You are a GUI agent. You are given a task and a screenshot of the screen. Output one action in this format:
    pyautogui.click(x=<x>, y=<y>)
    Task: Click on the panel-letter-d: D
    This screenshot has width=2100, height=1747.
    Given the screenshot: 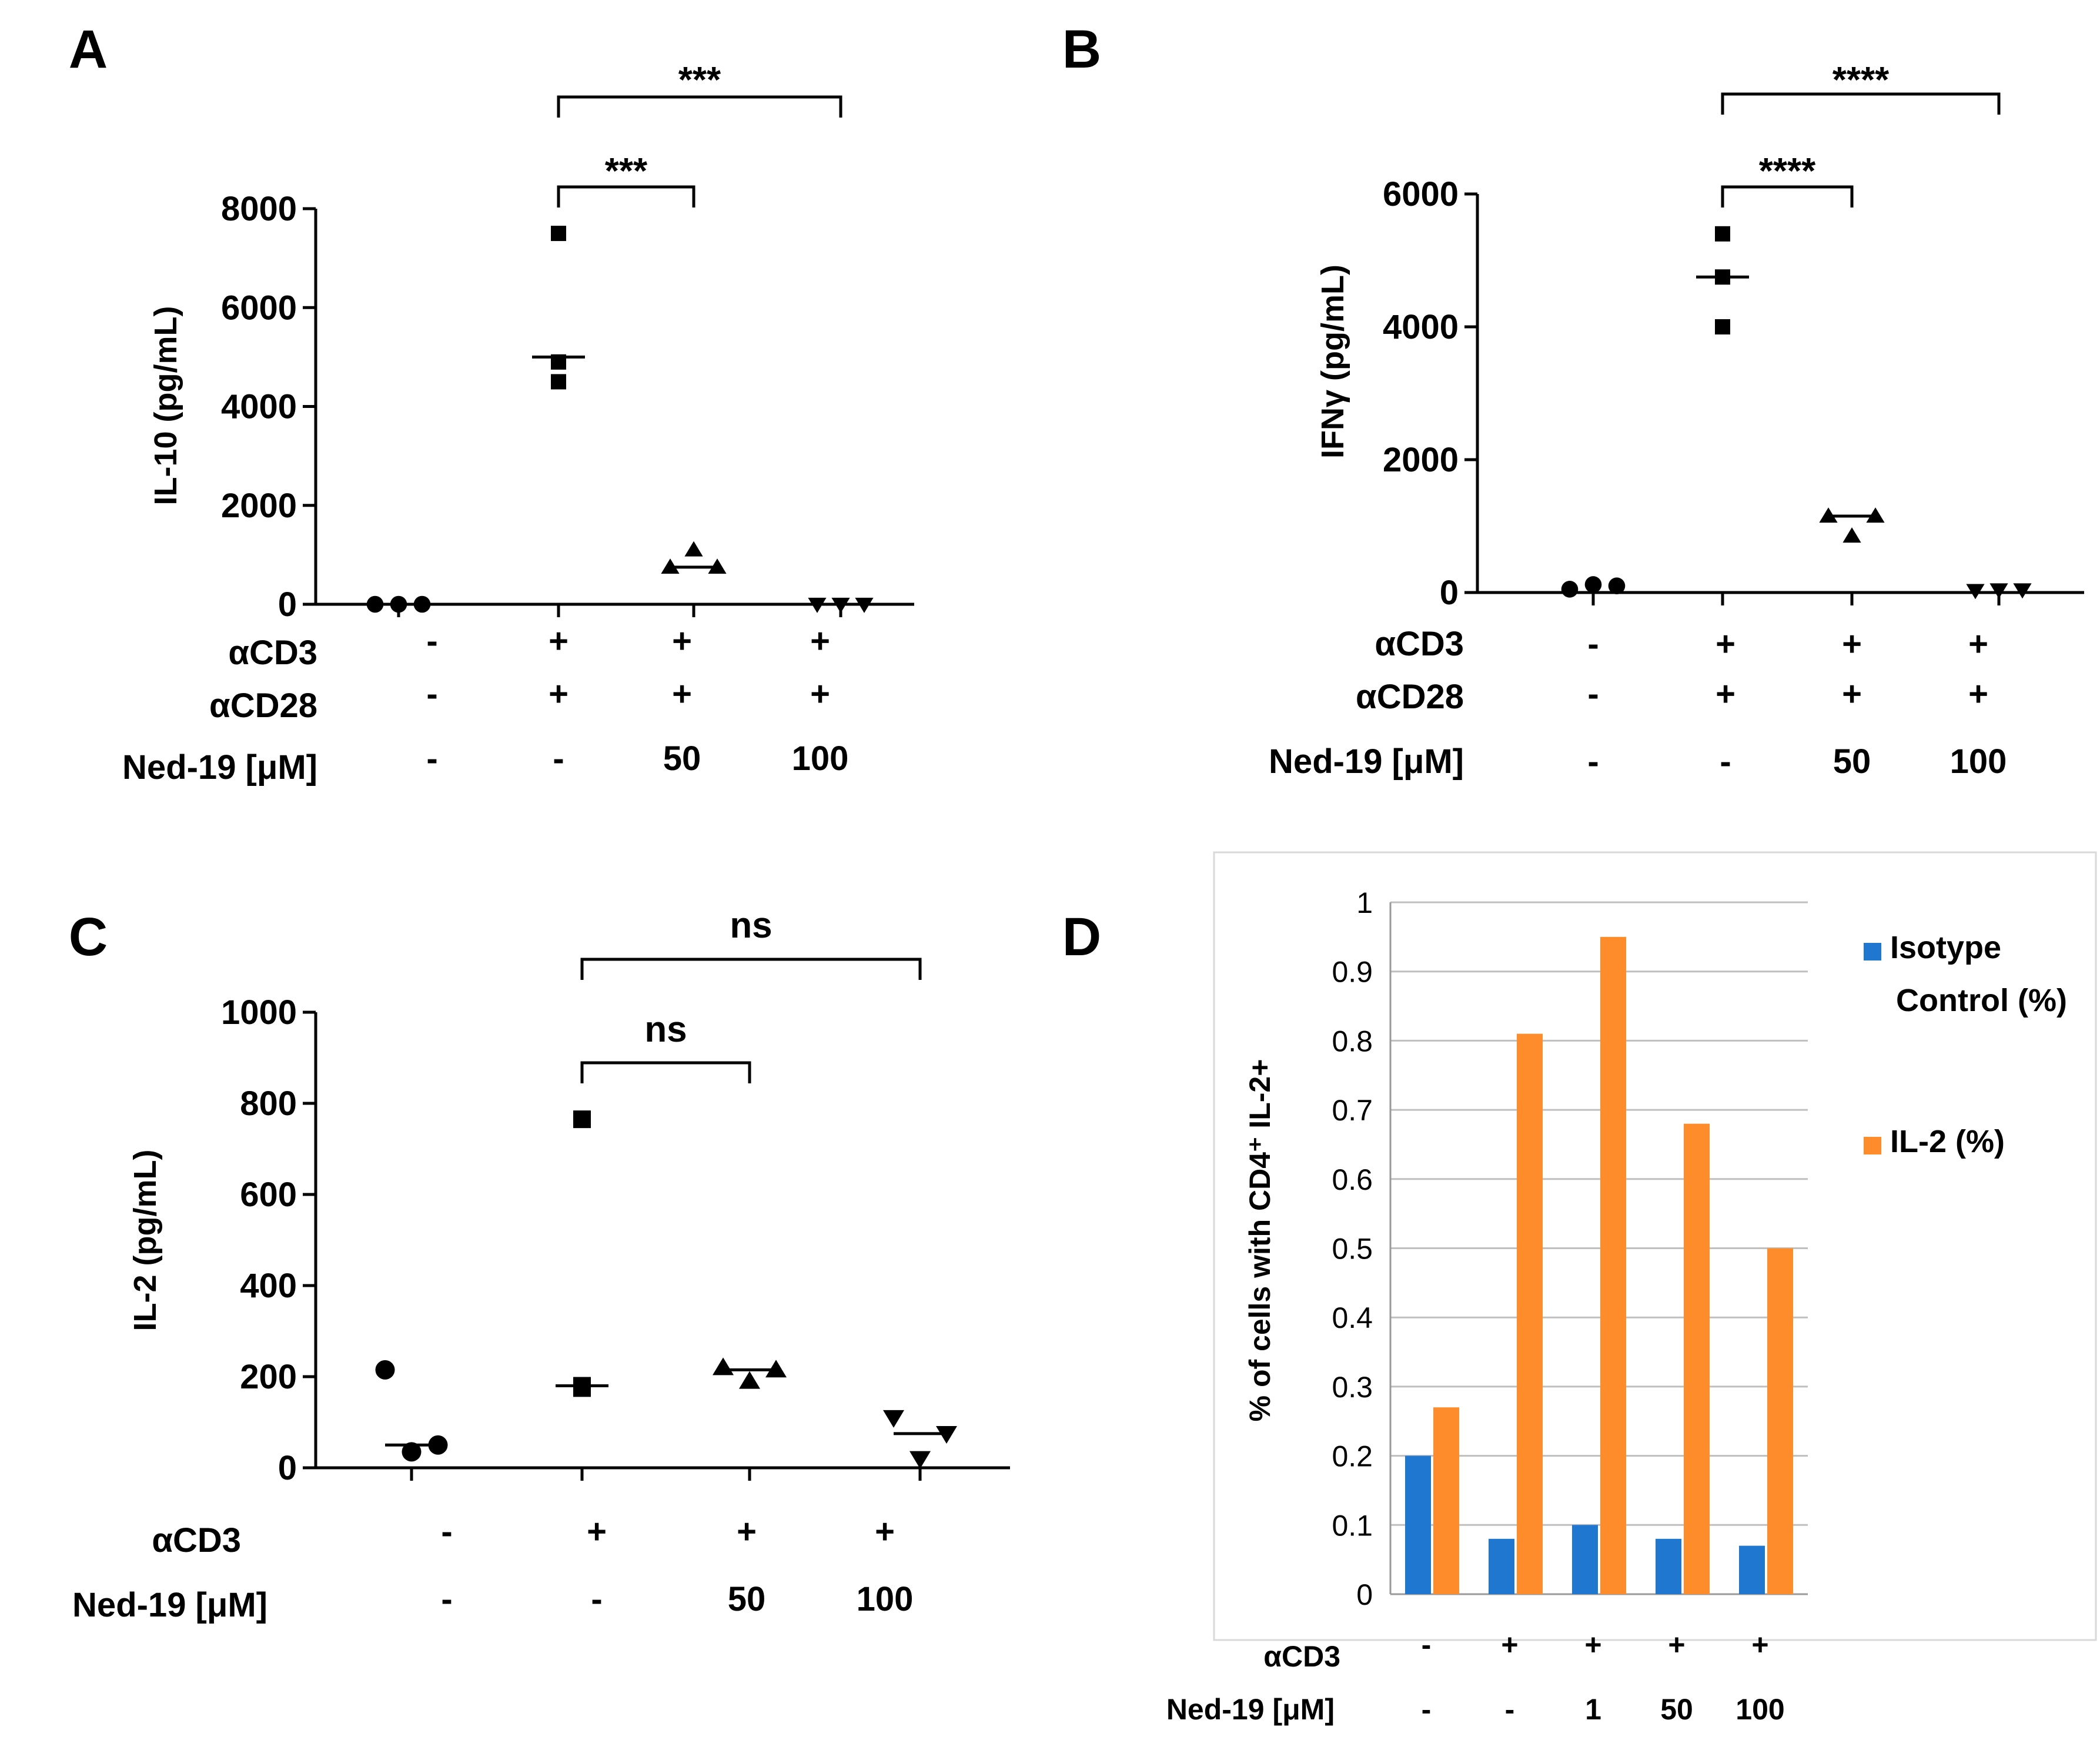 What is the action you would take?
    pyautogui.click(x=1081, y=937)
    